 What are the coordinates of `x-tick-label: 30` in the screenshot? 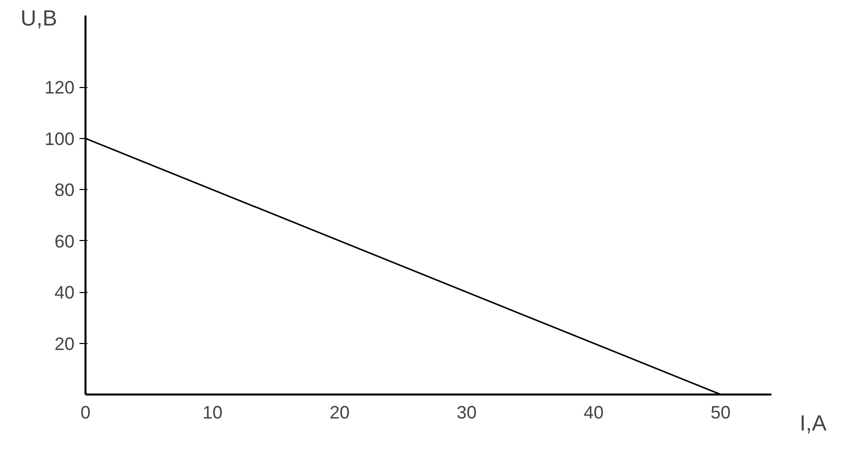 It's located at (466, 412).